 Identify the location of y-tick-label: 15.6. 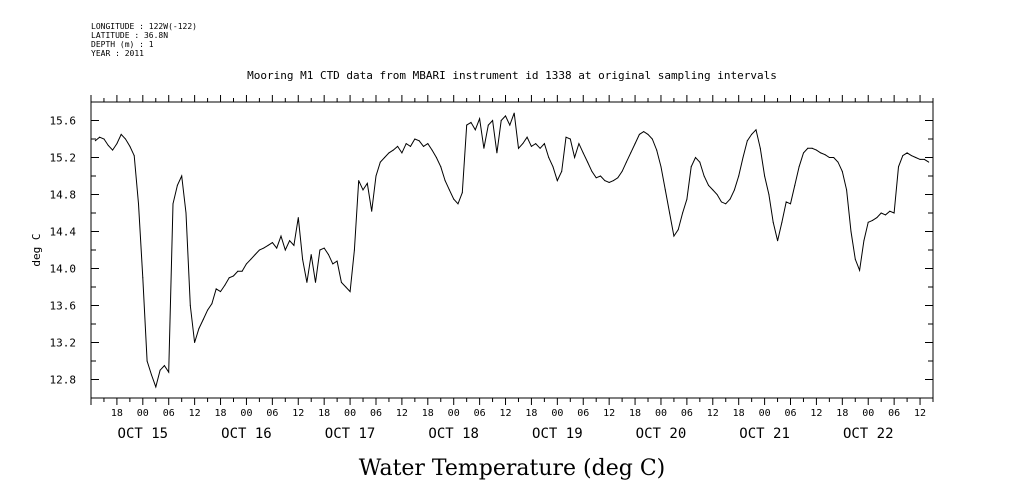
(63, 121).